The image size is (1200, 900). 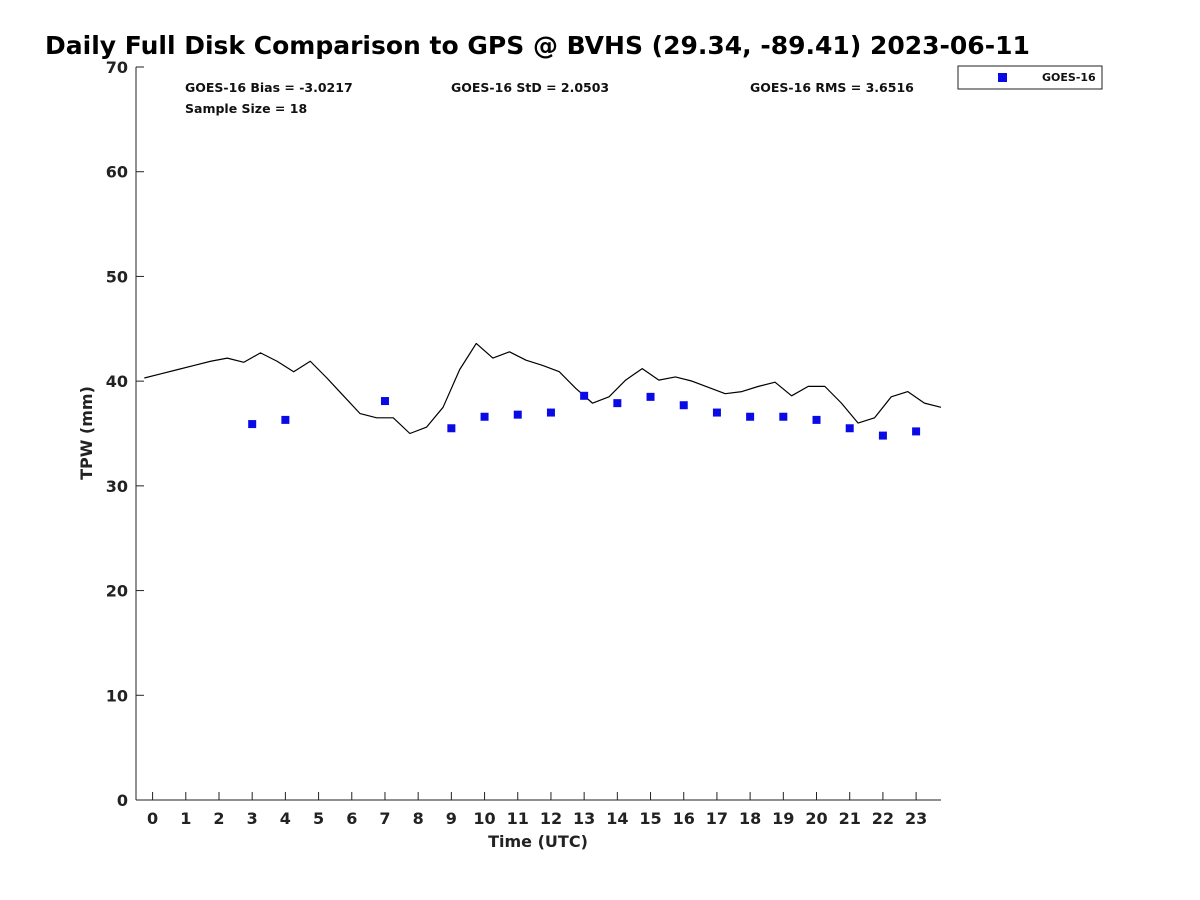 What do you see at coordinates (451, 818) in the screenshot?
I see `x-tick-label-9: 9` at bounding box center [451, 818].